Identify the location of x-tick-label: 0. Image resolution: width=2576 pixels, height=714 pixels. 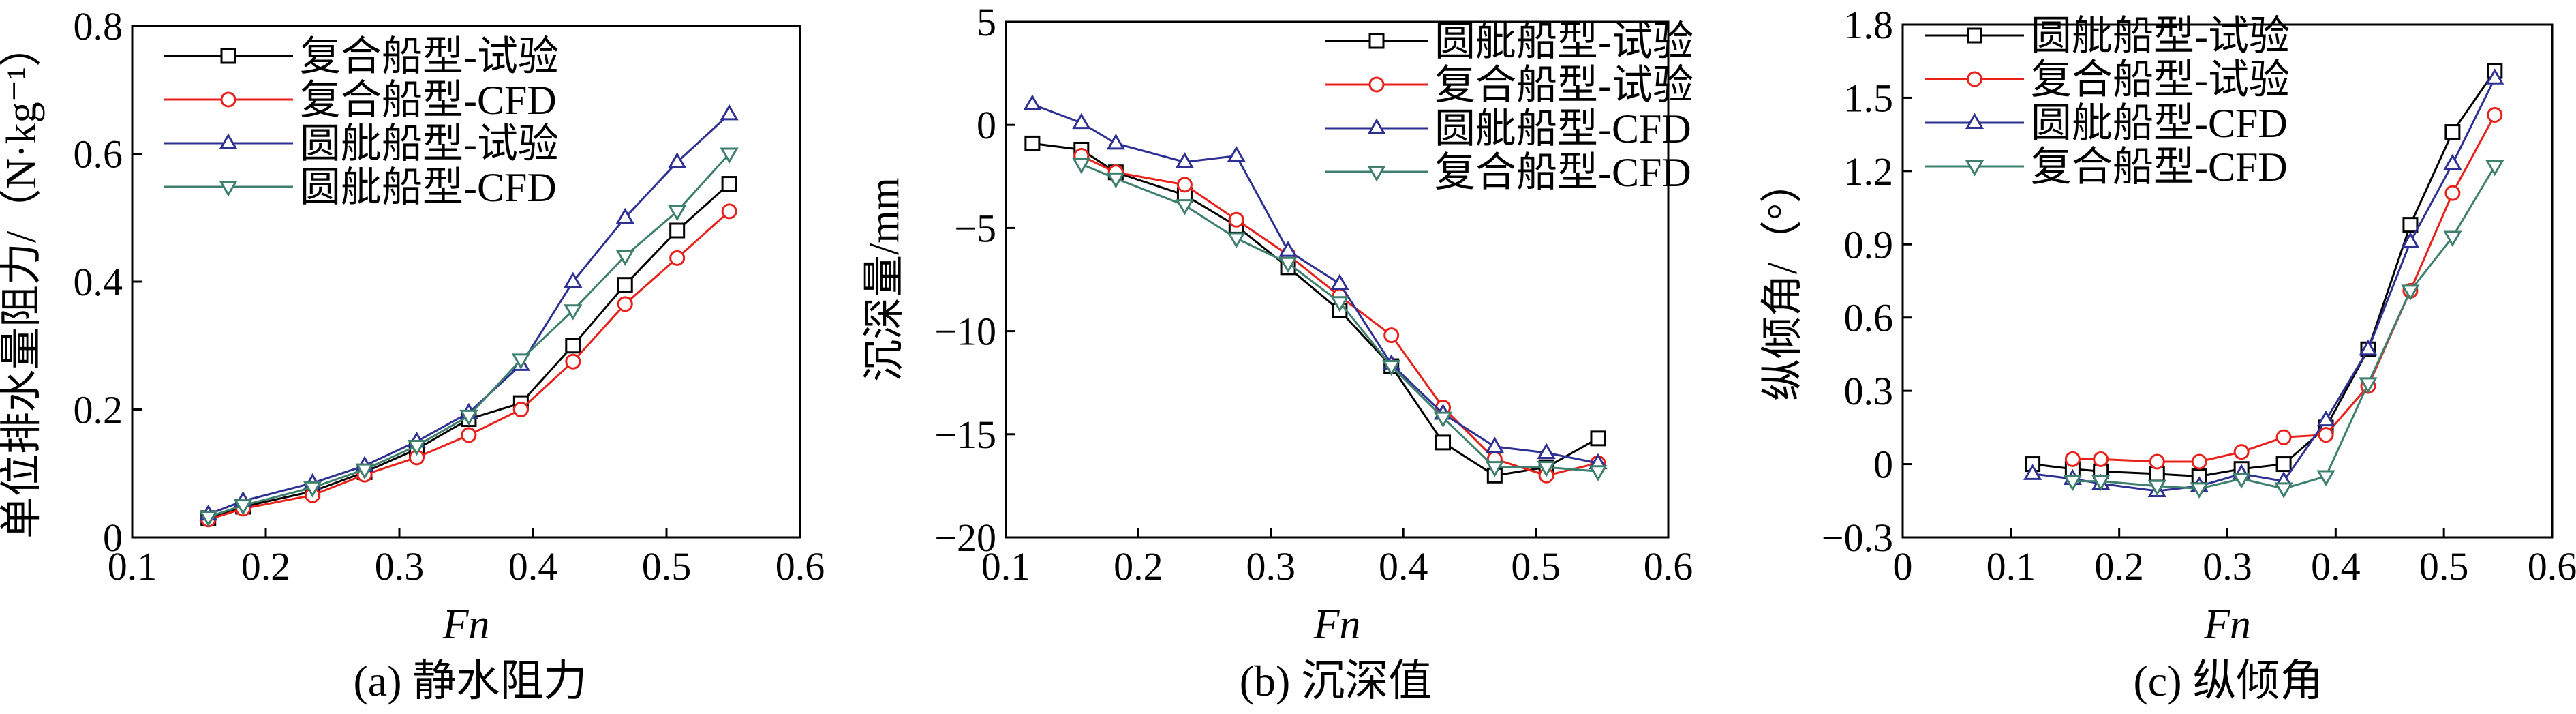
(1903, 566).